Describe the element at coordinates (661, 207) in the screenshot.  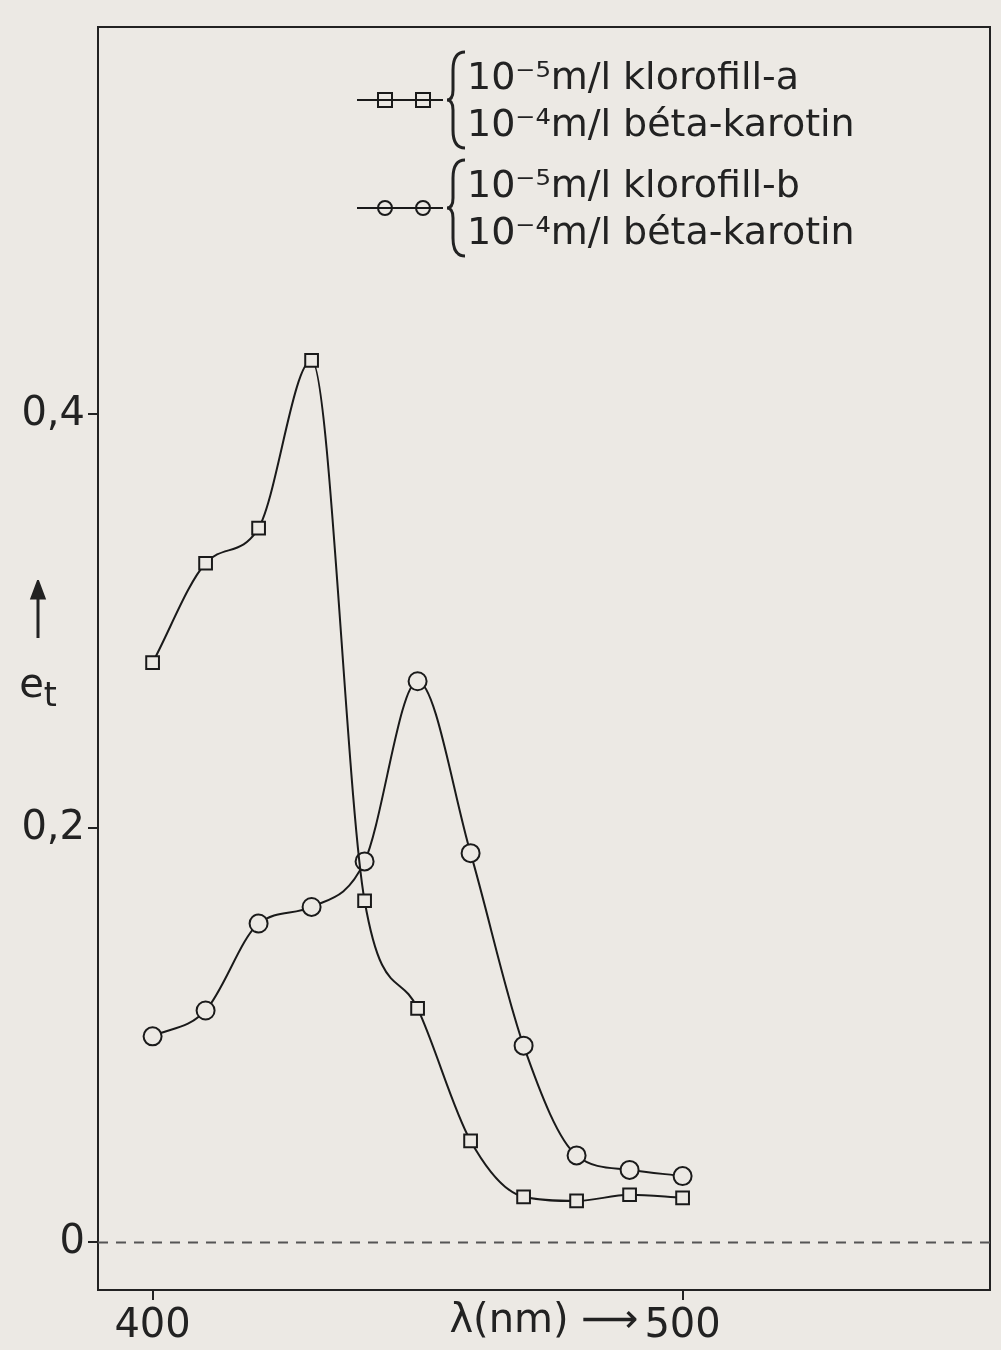
I see `legend-label: 10⁻⁵m/l klorofill-b 10⁻⁴m/l béta-karotin` at that location.